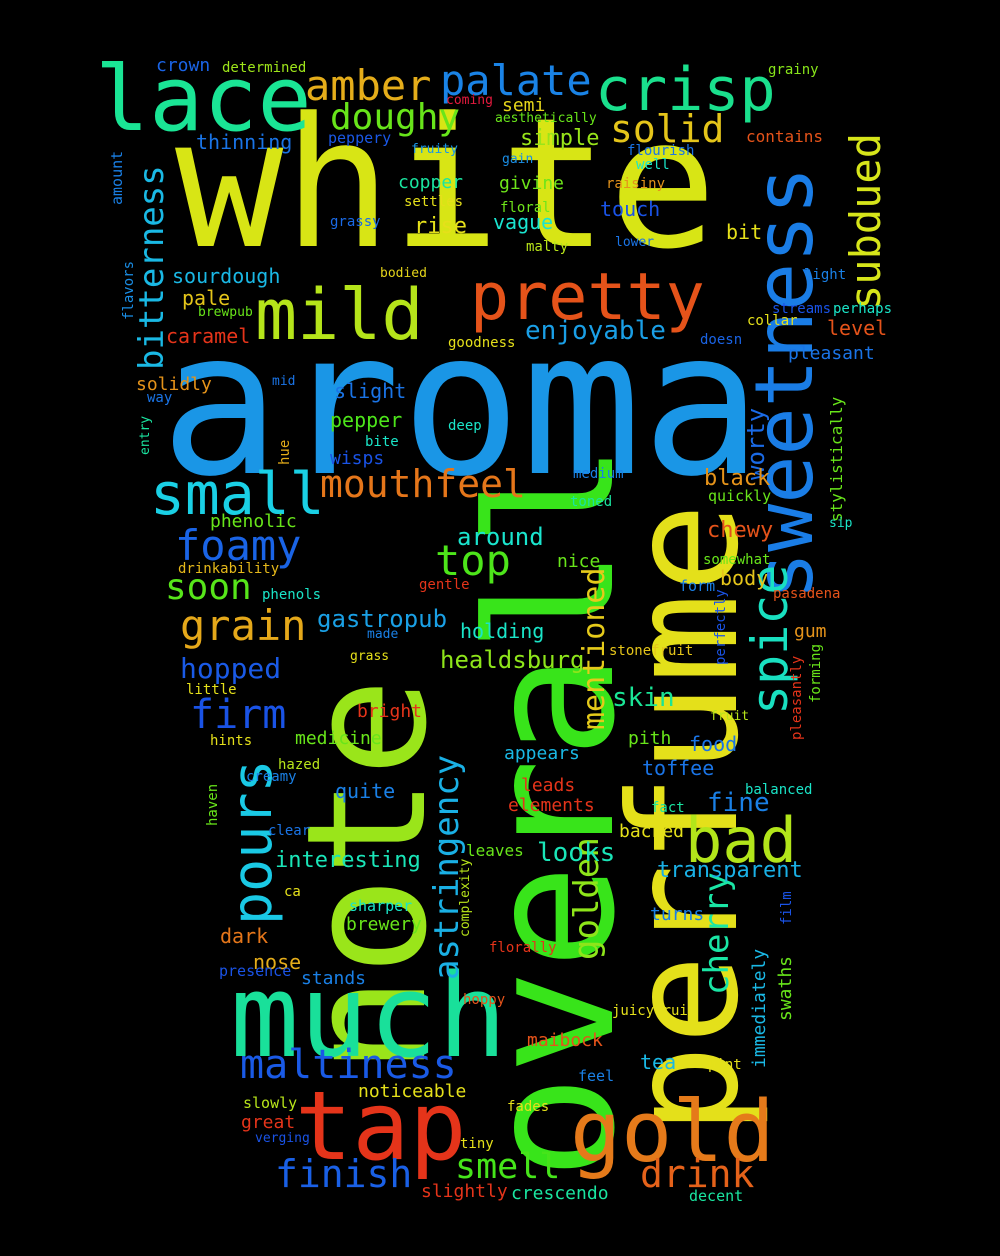  Describe the element at coordinates (653, 165) in the screenshot. I see `word-well: well` at that location.